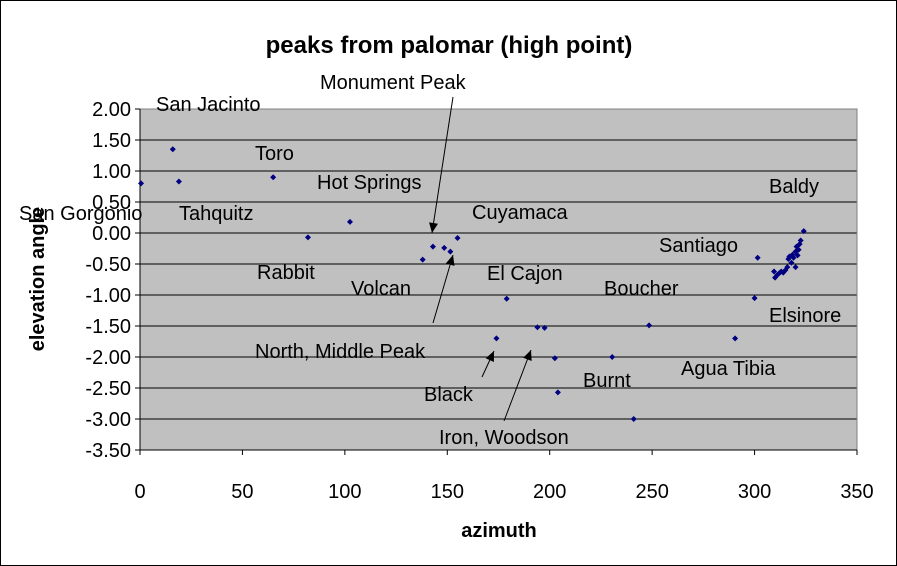  I want to click on x-axis-title: azimuth, so click(499, 531).